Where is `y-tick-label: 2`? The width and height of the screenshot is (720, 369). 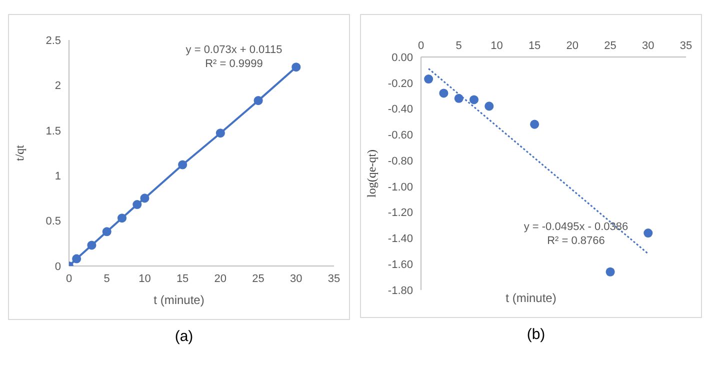
y-tick-label: 2 is located at coordinates (57, 86).